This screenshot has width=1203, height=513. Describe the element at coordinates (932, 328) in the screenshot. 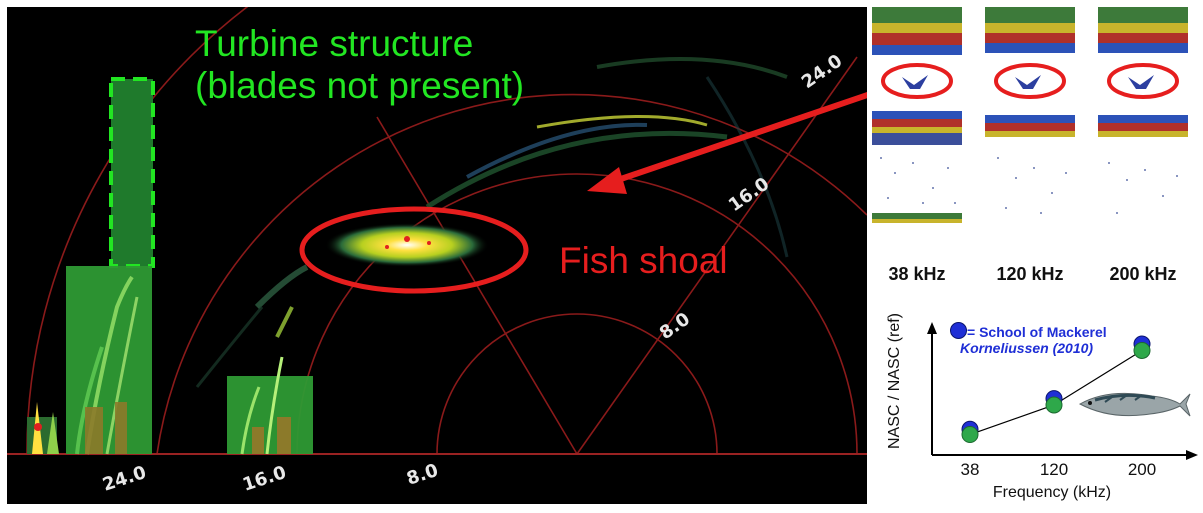

I see `y-axis-arrow` at that location.